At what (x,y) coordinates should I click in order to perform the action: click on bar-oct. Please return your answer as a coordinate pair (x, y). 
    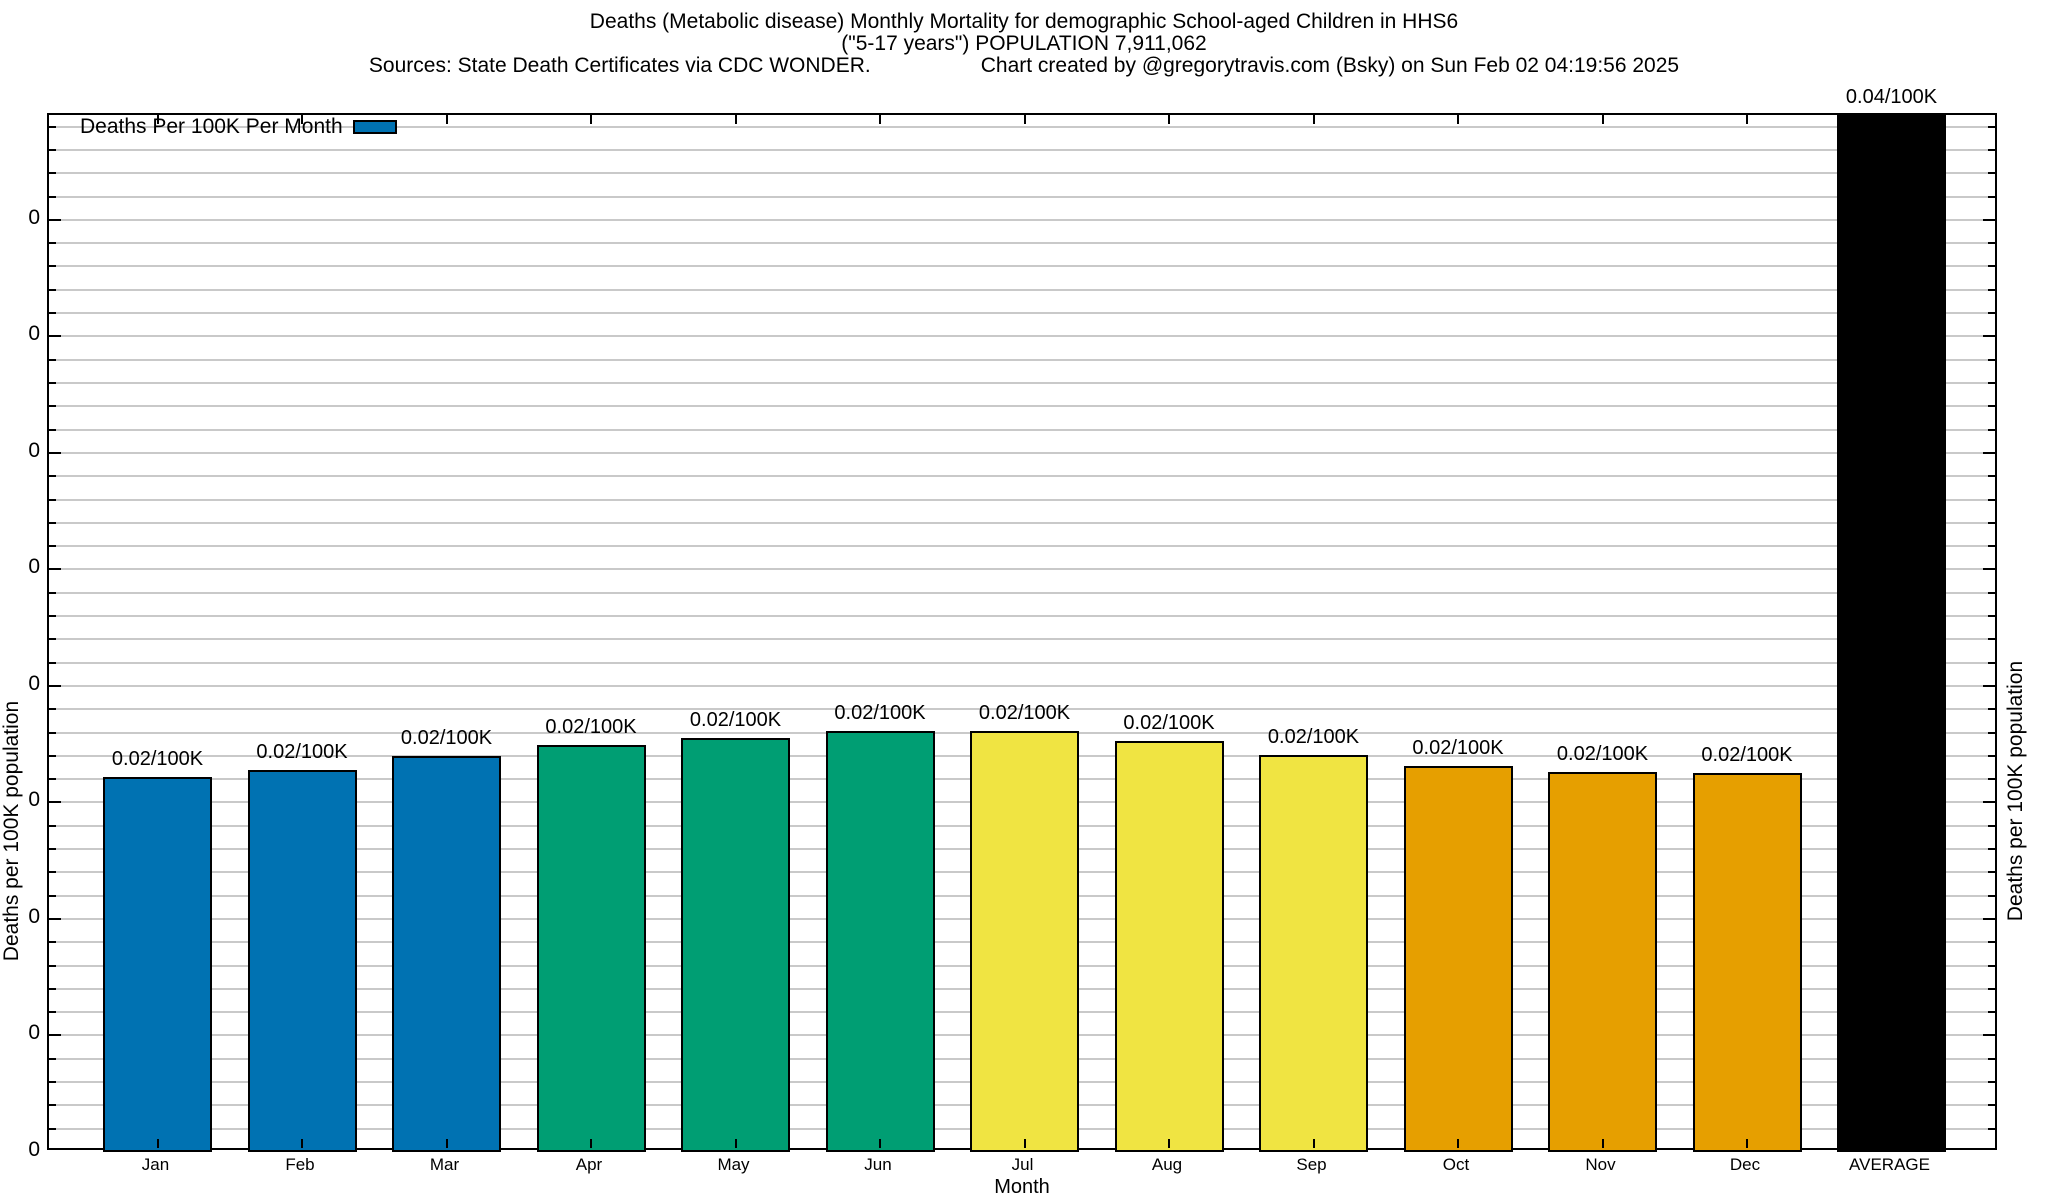
    Looking at the image, I should click on (1458, 959).